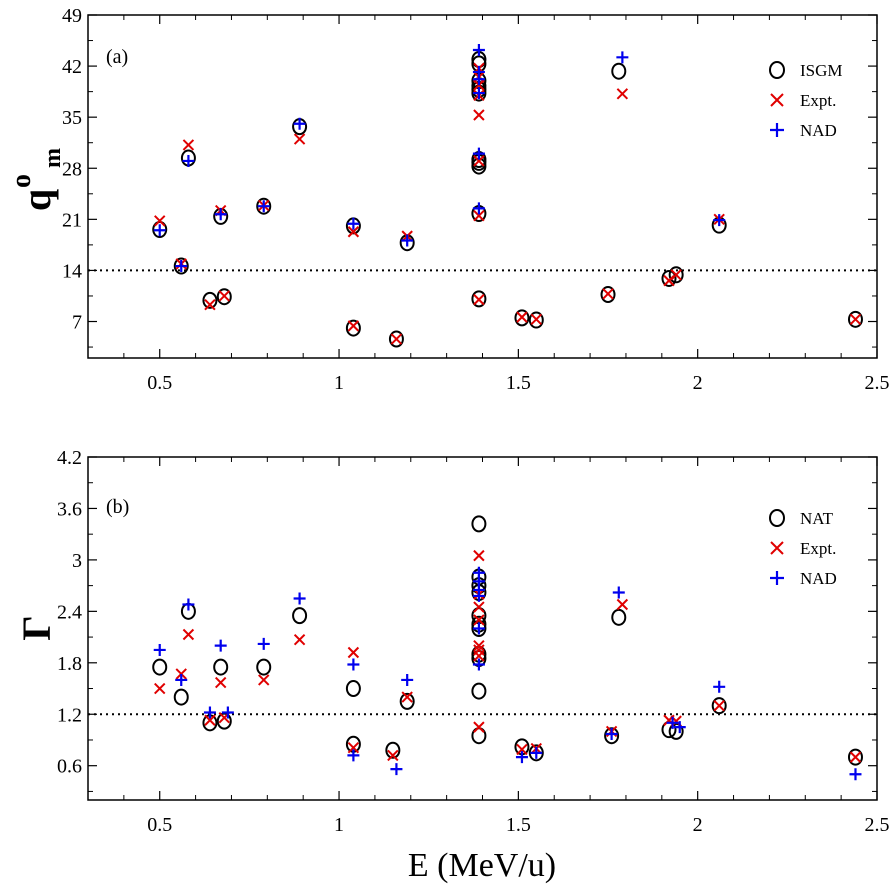  I want to click on y-tick-label-a: 42, so click(72, 67).